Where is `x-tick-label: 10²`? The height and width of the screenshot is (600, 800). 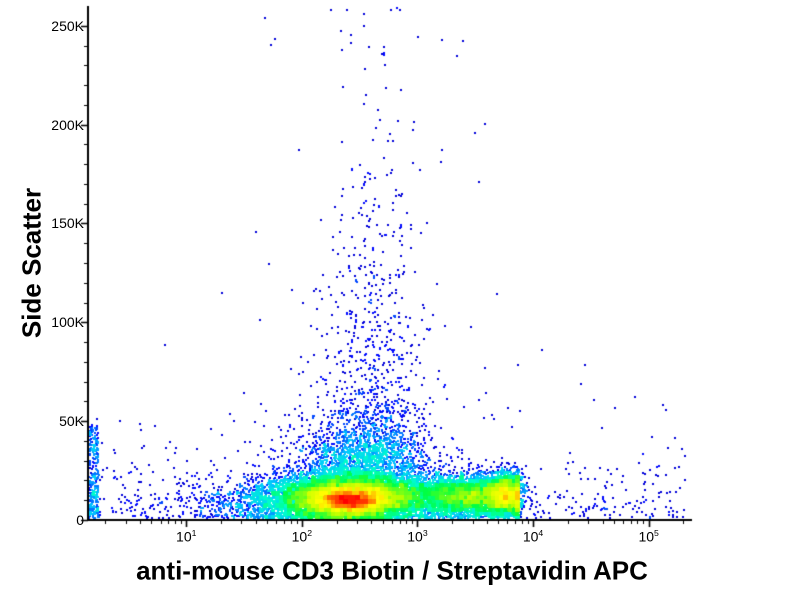
x-tick-label: 10² is located at coordinates (302, 536).